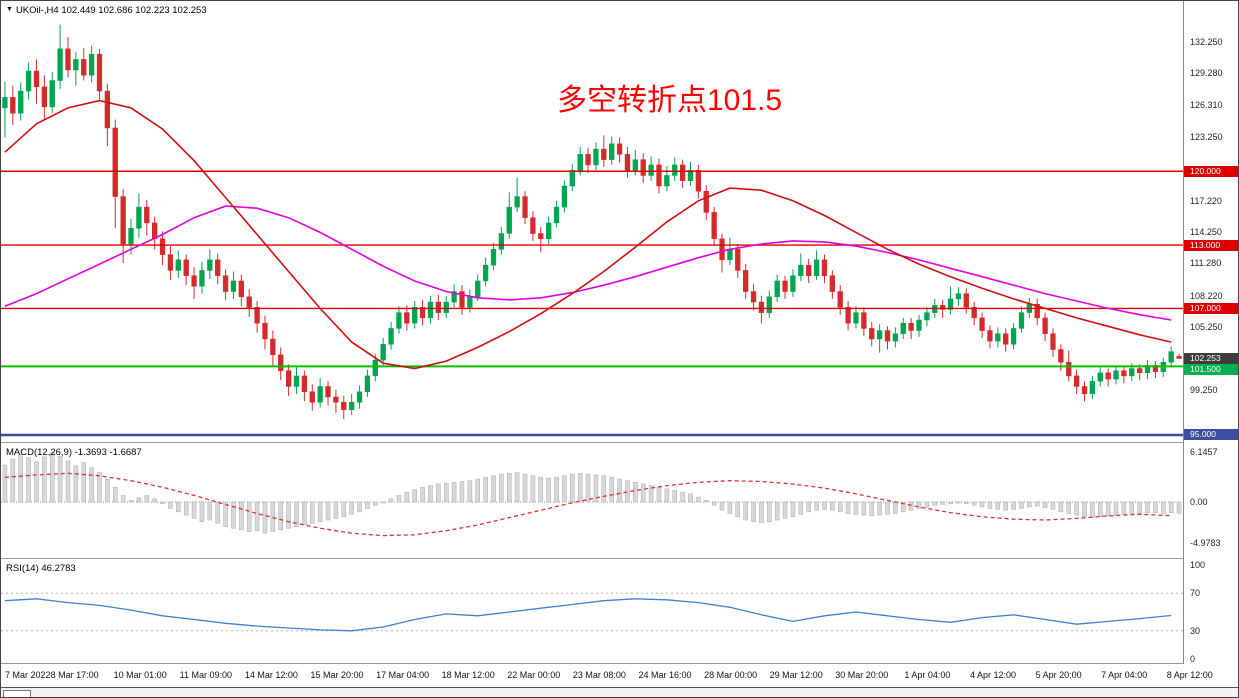 This screenshot has height=698, width=1239. What do you see at coordinates (534, 675) in the screenshot?
I see `time-axis-label: 22 Mar 00:00` at bounding box center [534, 675].